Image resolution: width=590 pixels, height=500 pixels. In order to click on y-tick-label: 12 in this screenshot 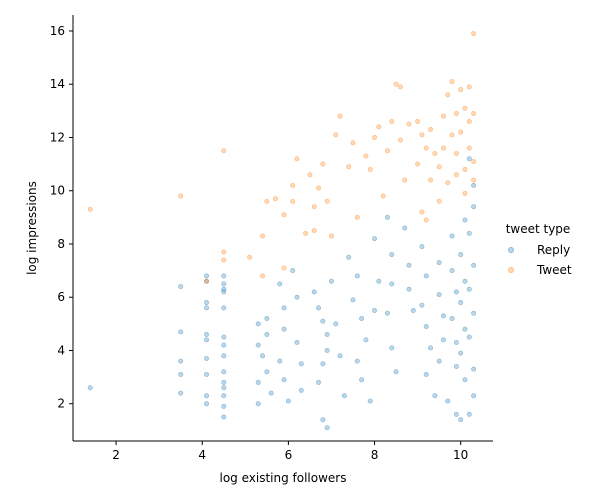, I will do `click(57, 137)`.